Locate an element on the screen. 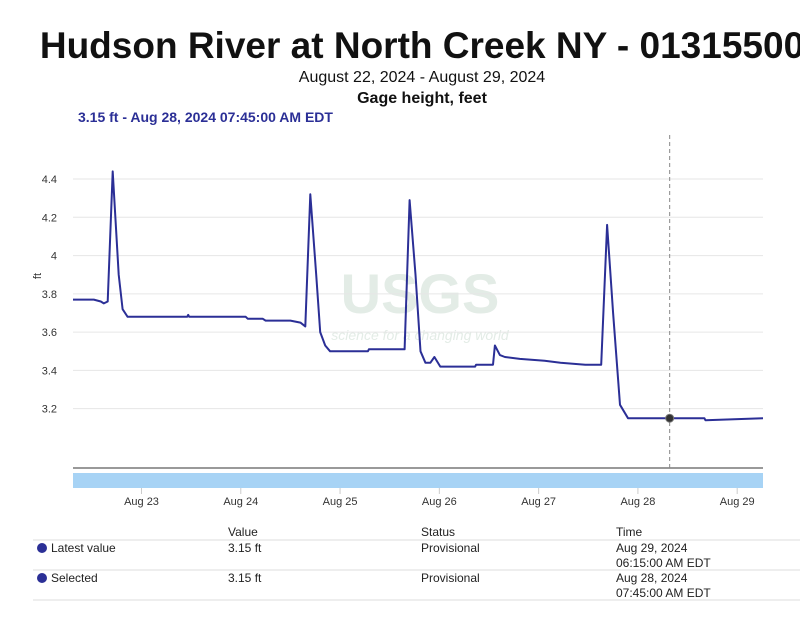  row-time: 06:15:00 AM EDT is located at coordinates (663, 563).